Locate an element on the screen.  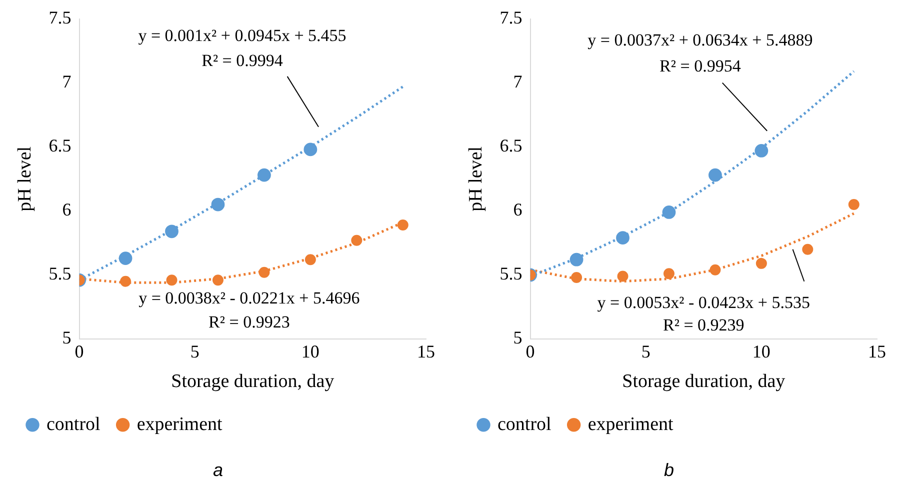
annotation: R² = 0.9954 is located at coordinates (701, 66).